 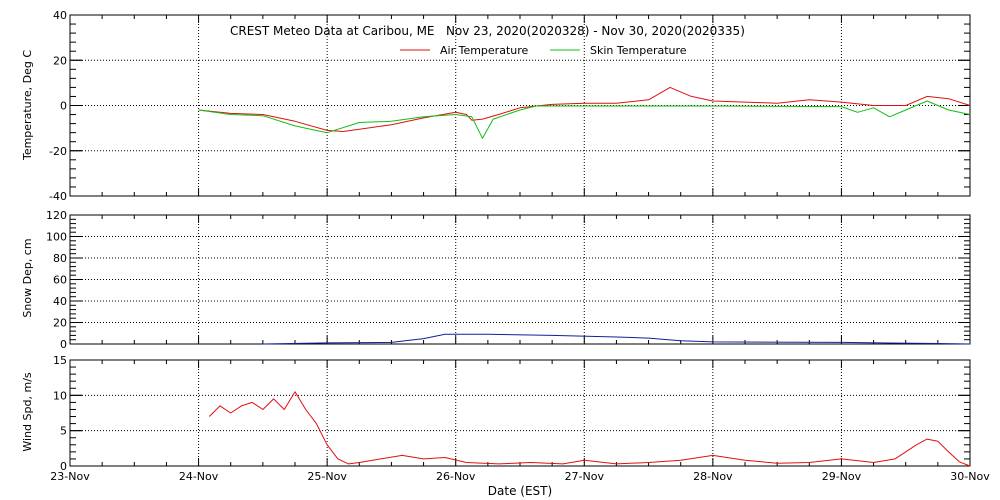 What do you see at coordinates (199, 476) in the screenshot?
I see `x-tick-label: 24-Nov` at bounding box center [199, 476].